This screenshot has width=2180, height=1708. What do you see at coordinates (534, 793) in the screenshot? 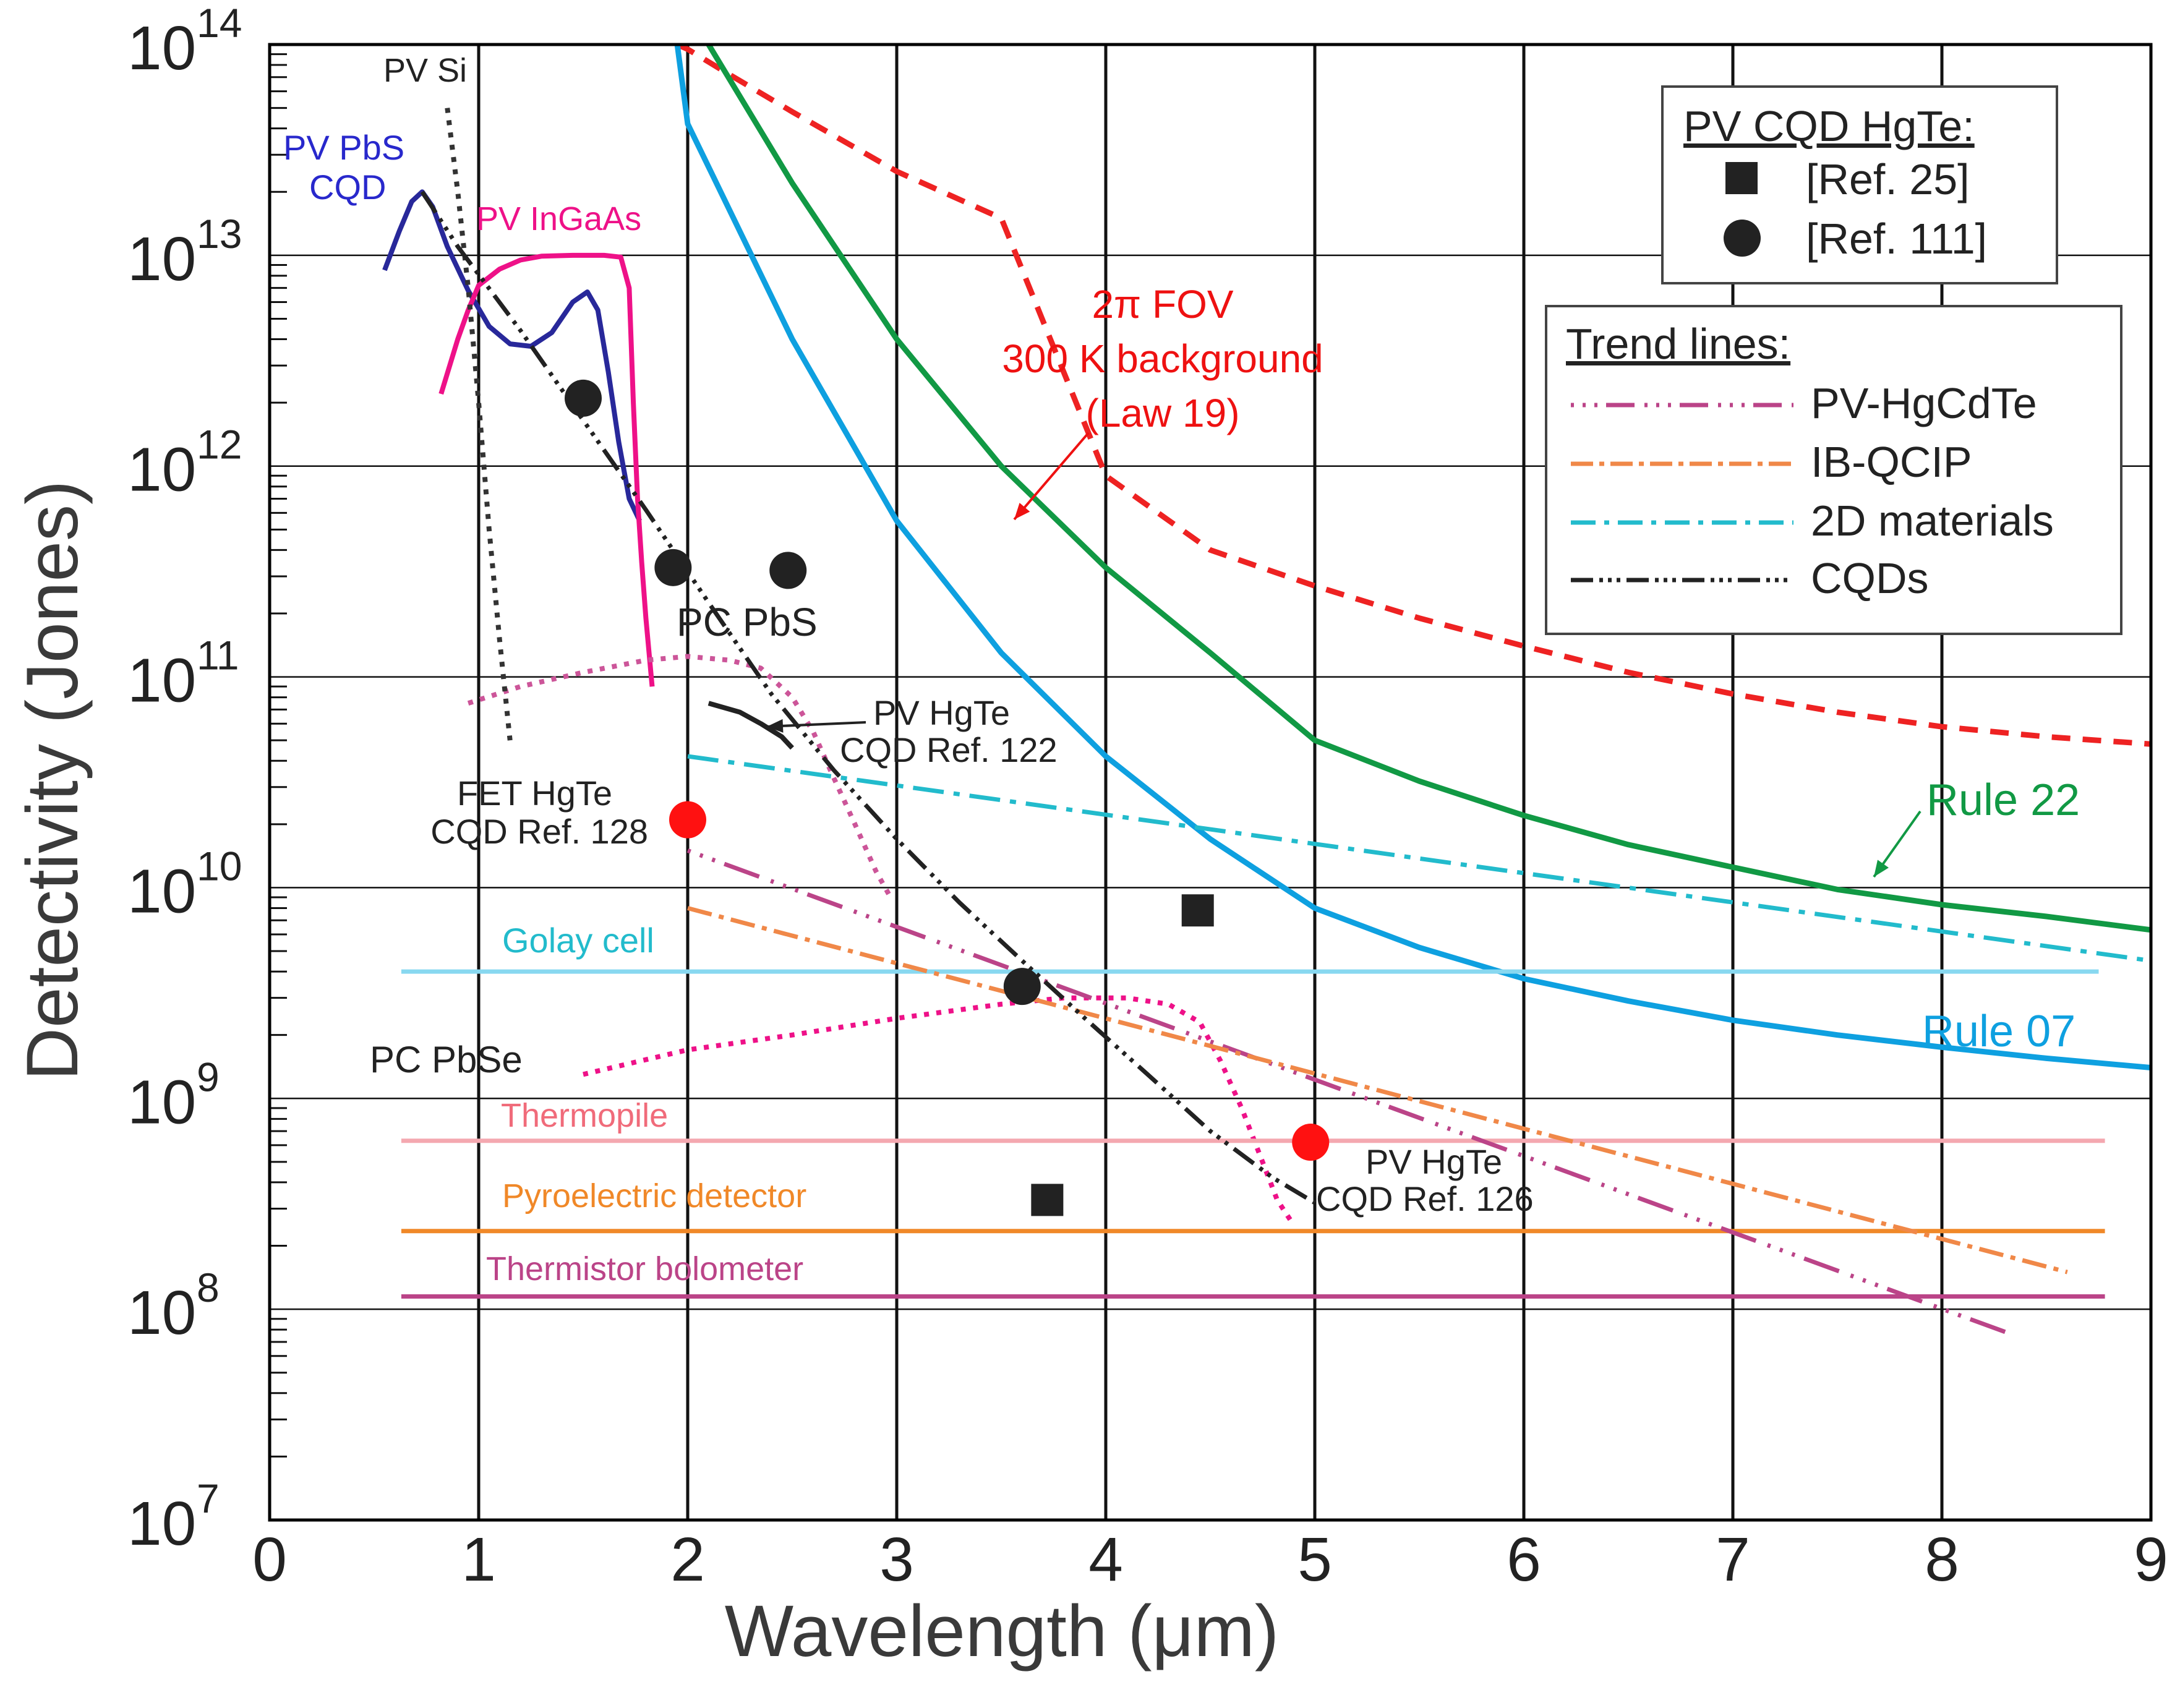
I see `label-ref128-1: FET HgTe` at bounding box center [534, 793].